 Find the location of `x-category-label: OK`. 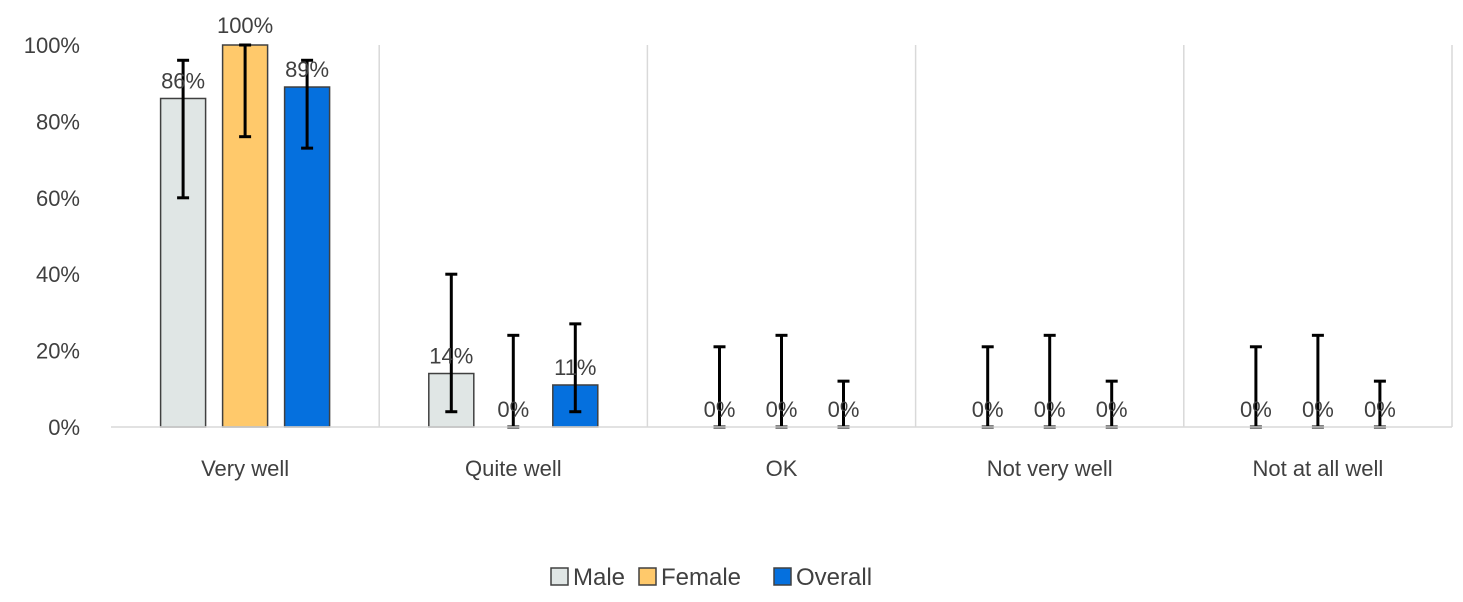

x-category-label: OK is located at coordinates (782, 468).